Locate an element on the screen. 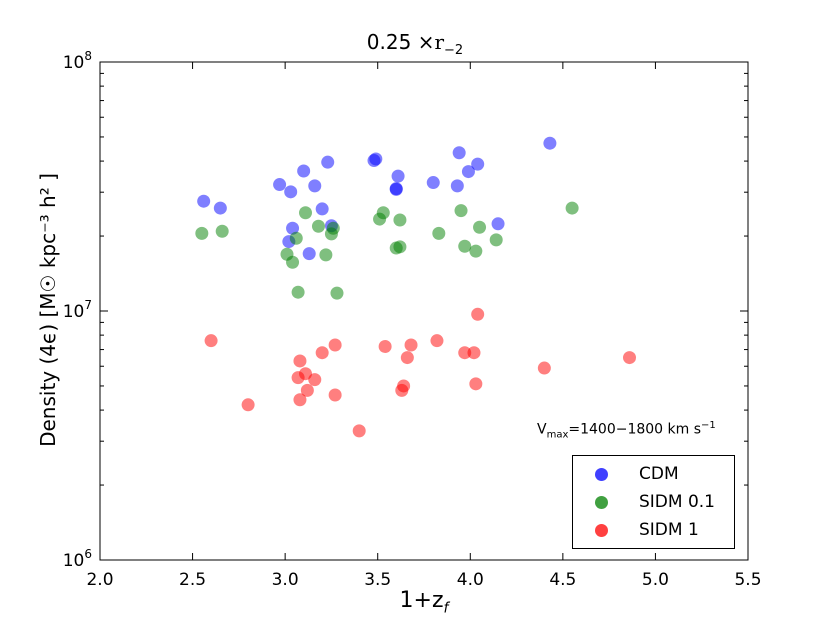  xlabel-main: 1+z is located at coordinates (421, 600).